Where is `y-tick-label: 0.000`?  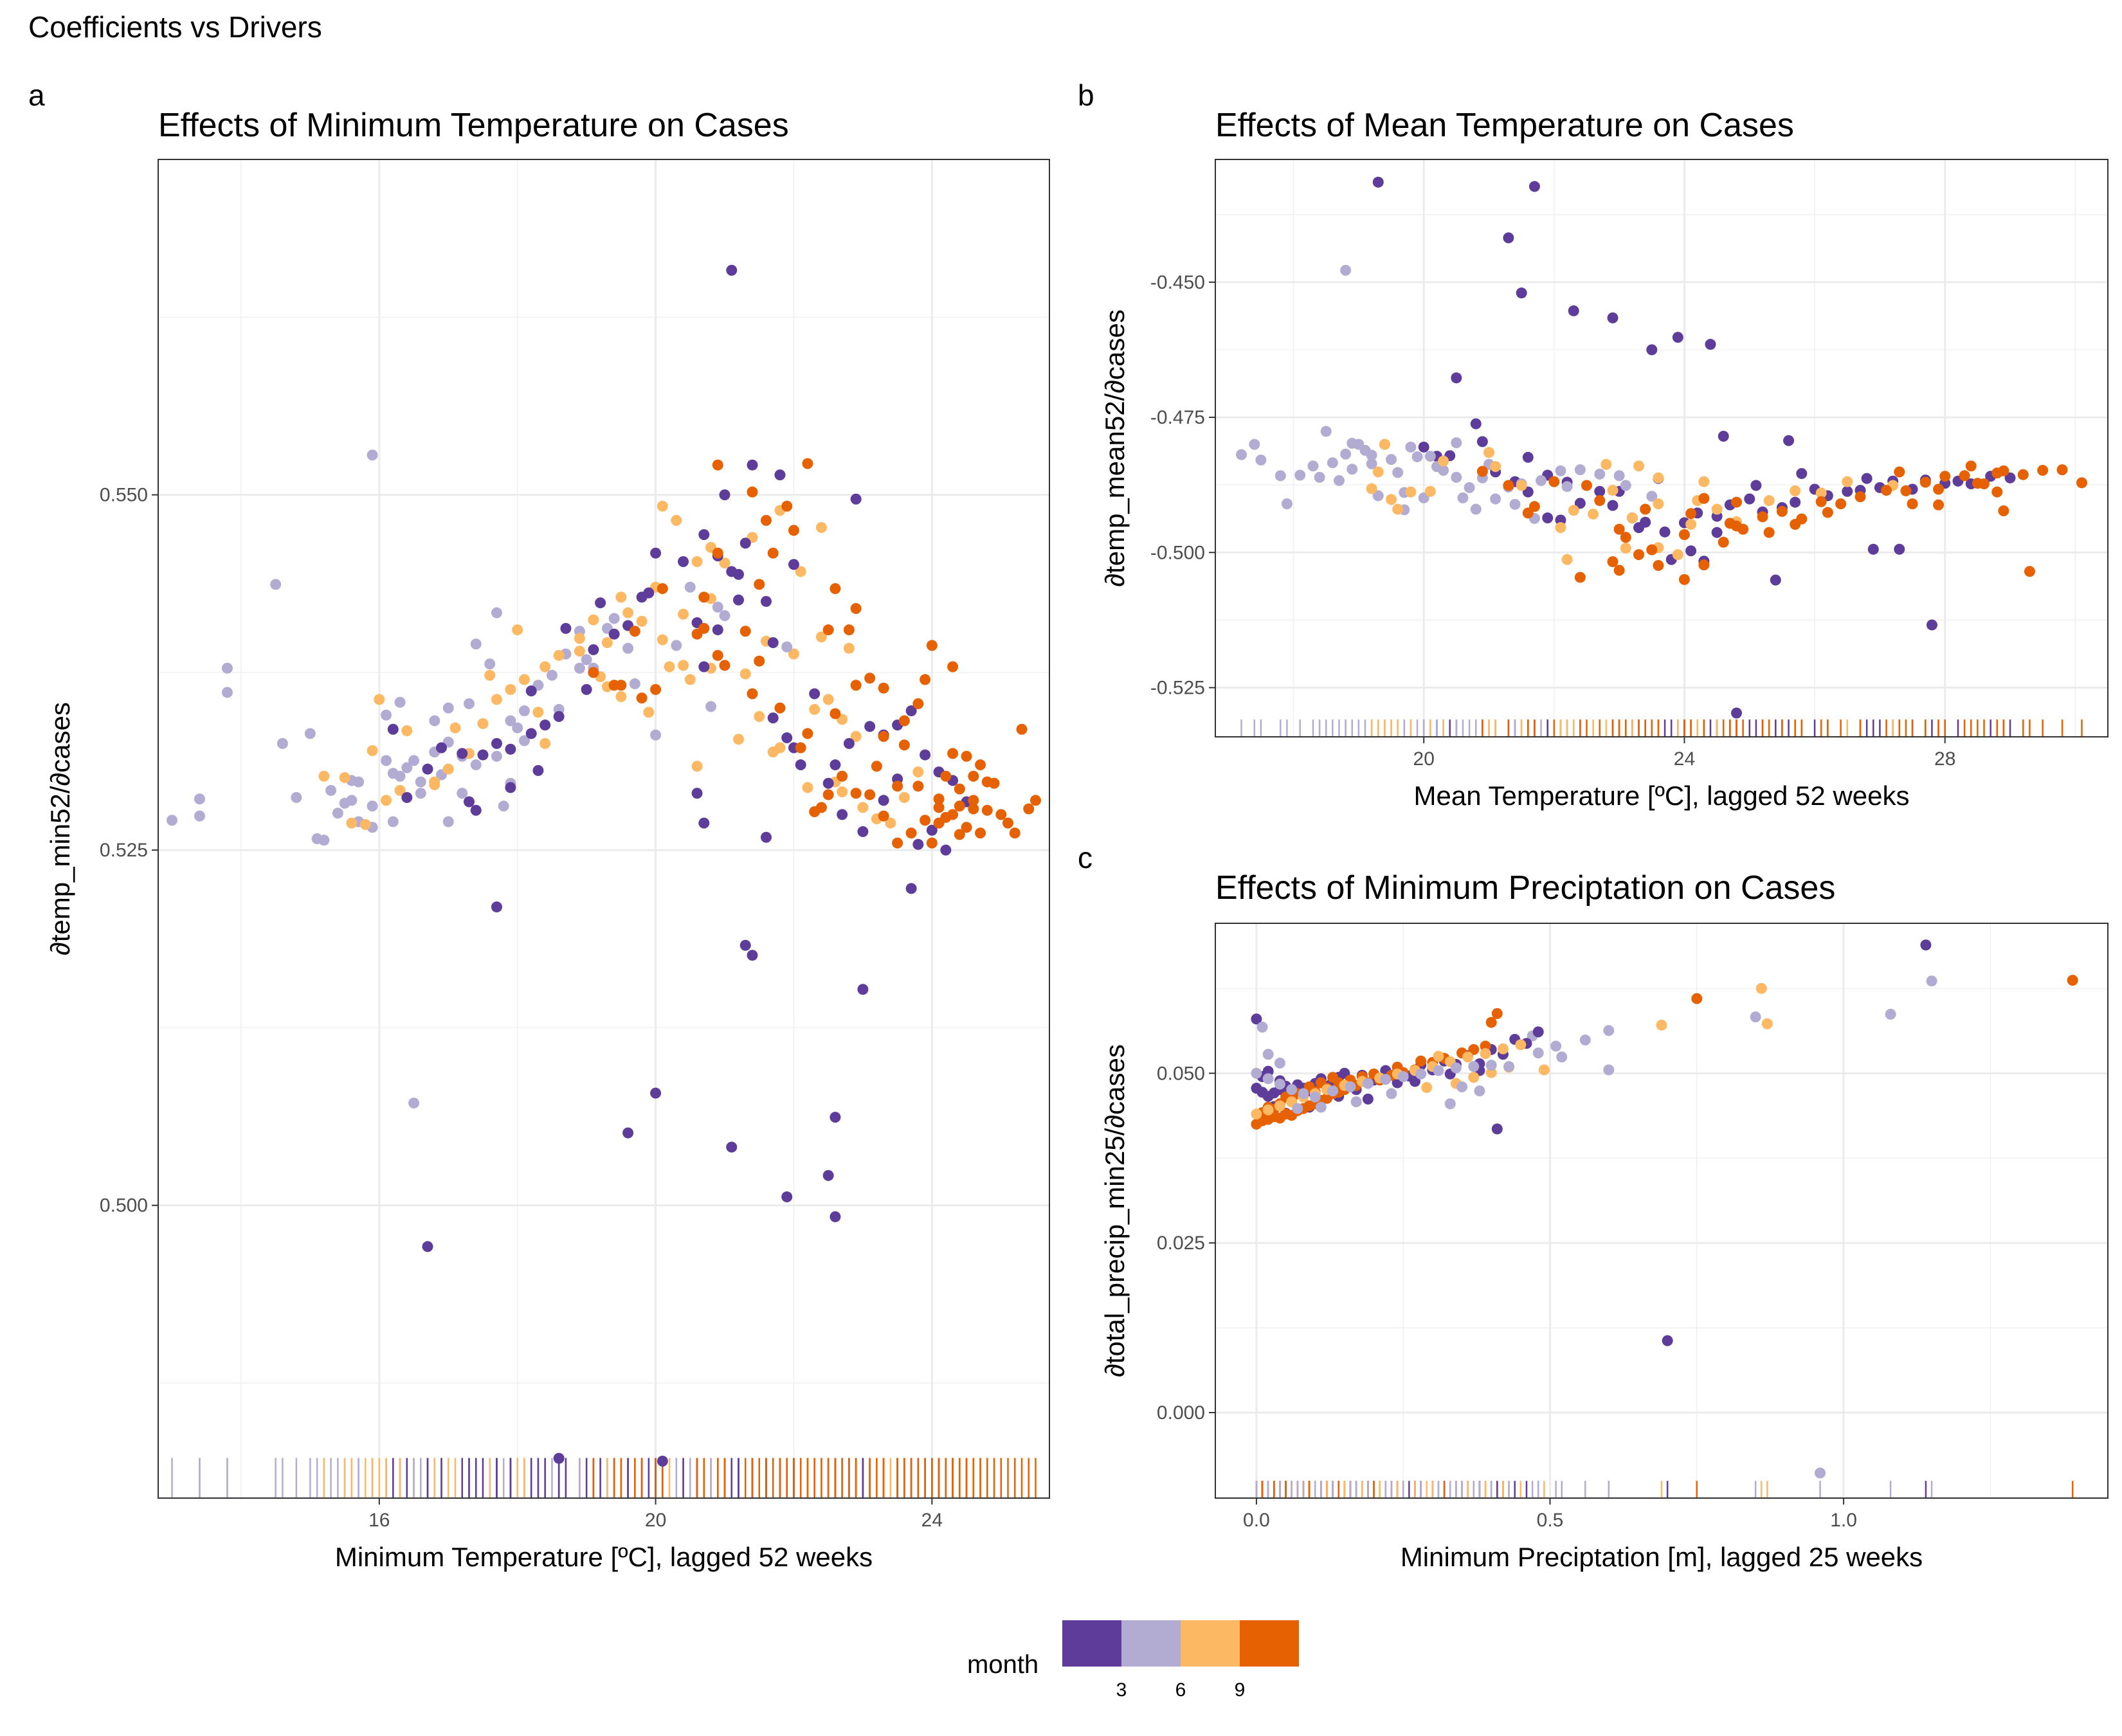 y-tick-label: 0.000 is located at coordinates (1181, 1413).